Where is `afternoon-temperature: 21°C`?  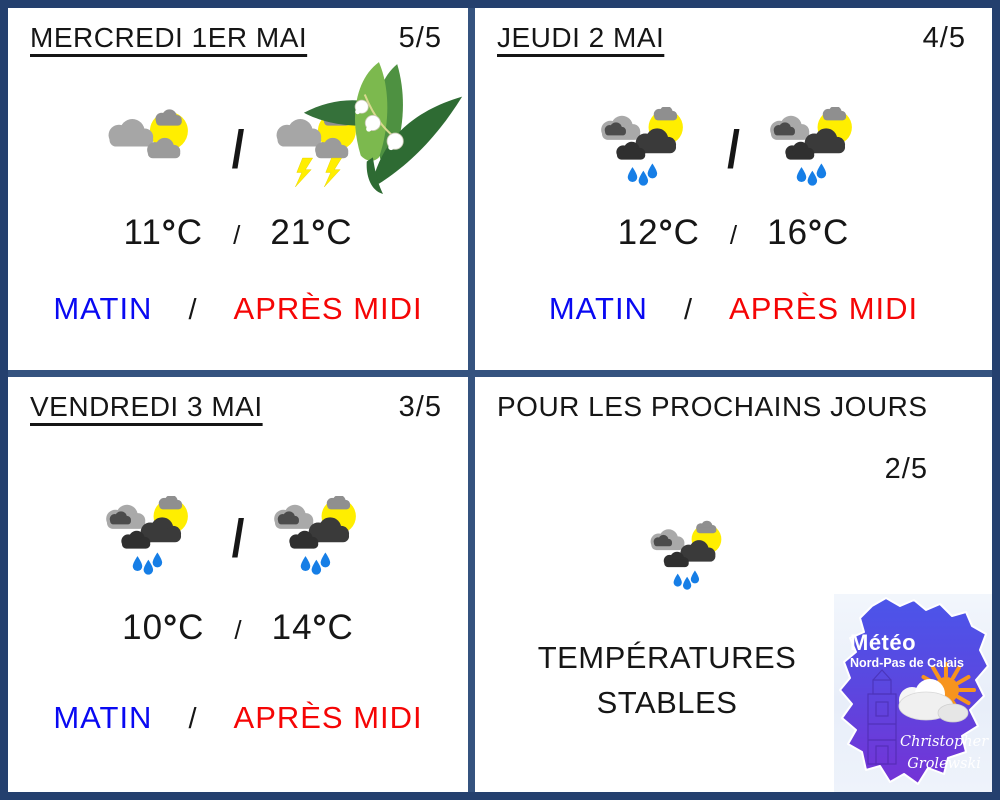
afternoon-temperature: 21°C is located at coordinates (311, 232).